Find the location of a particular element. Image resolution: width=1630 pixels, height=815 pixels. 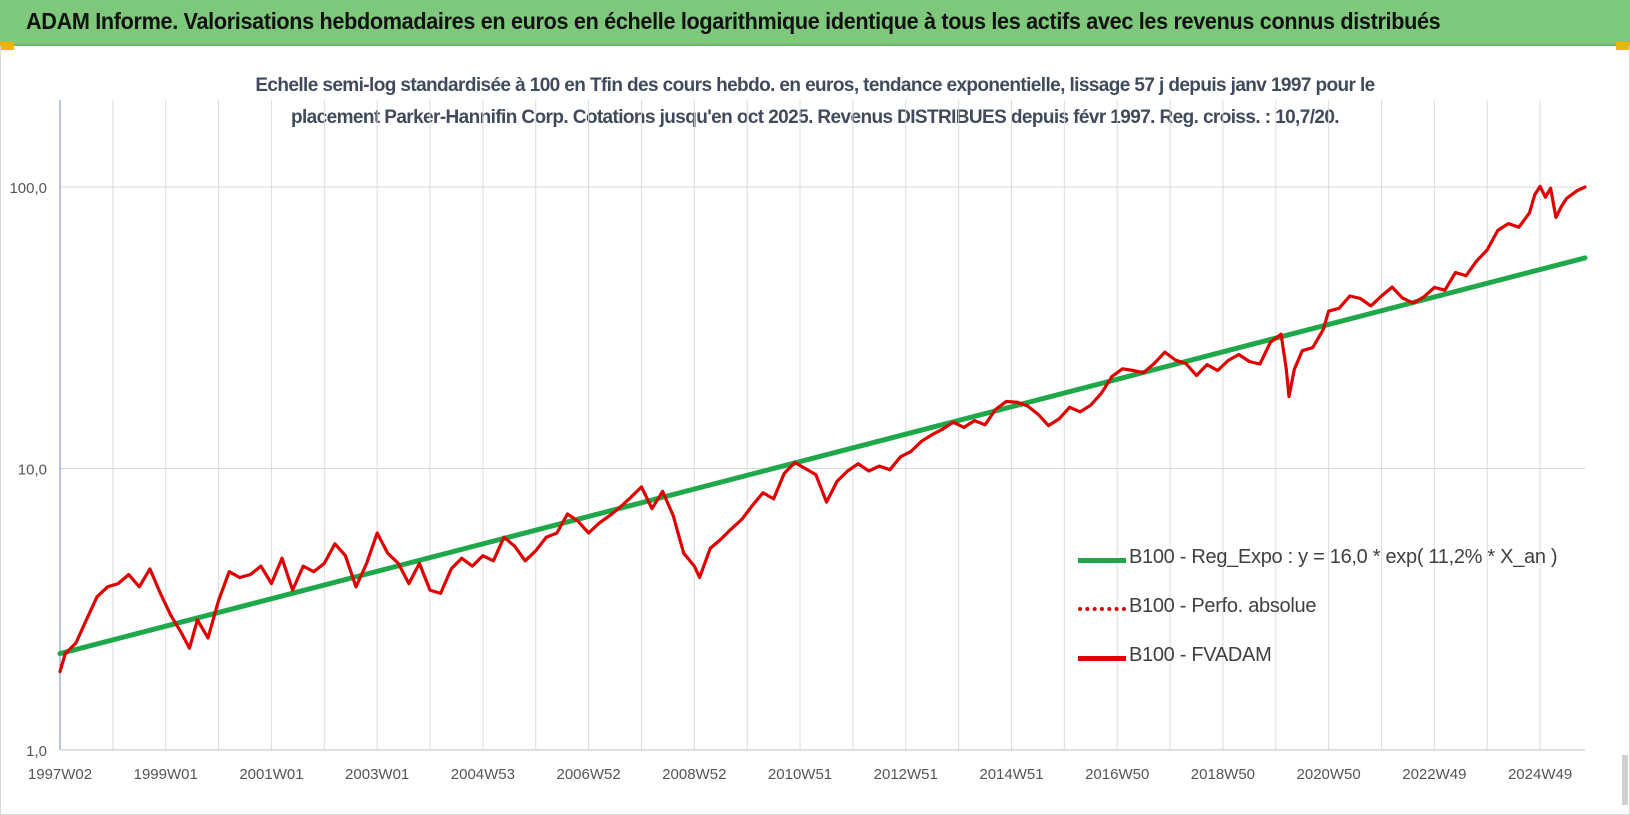

frame-edge is located at coordinates (1625, 780).